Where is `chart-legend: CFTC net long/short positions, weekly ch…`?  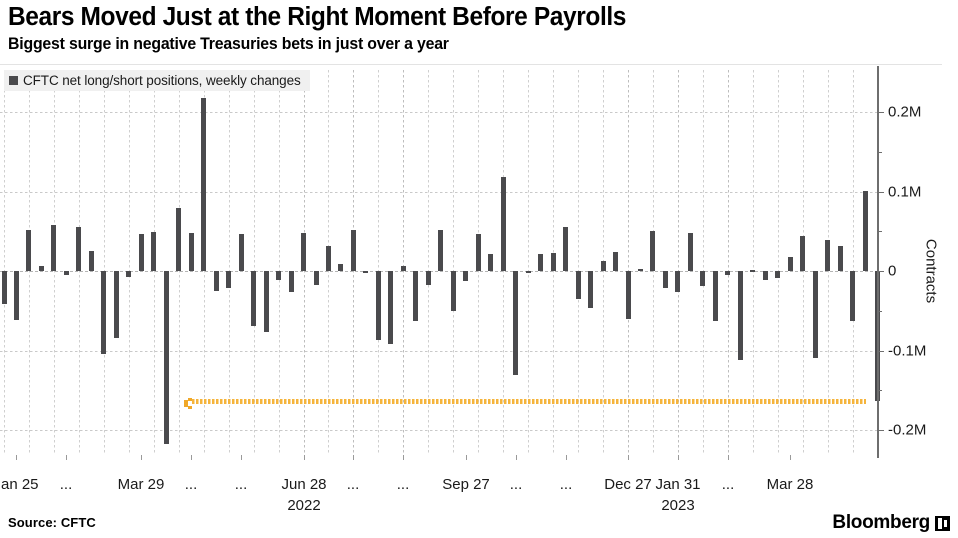
chart-legend: CFTC net long/short positions, weekly ch… is located at coordinates (157, 80).